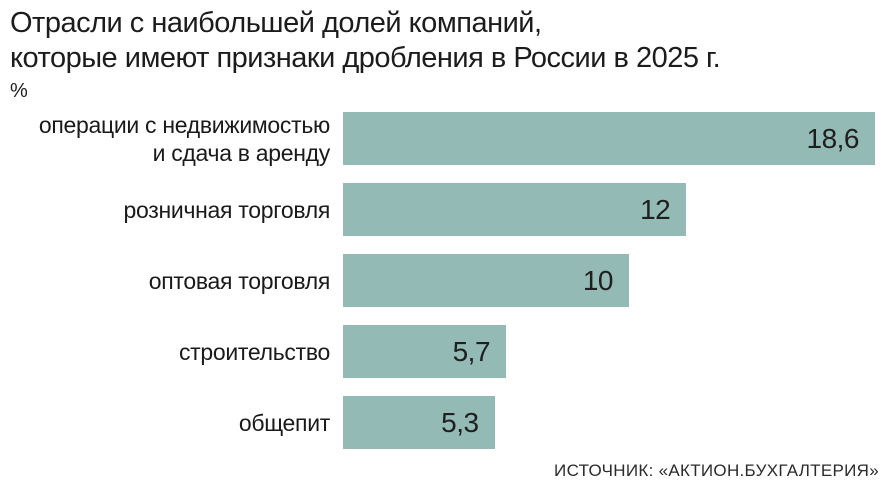  I want to click on bar-track: 10, so click(615, 280).